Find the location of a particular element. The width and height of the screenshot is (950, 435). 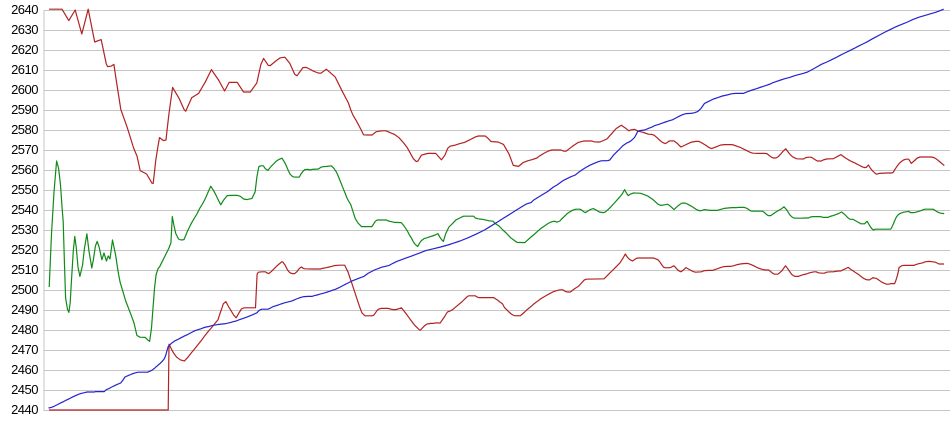

y-tick-label: 2630 is located at coordinates (24, 29).